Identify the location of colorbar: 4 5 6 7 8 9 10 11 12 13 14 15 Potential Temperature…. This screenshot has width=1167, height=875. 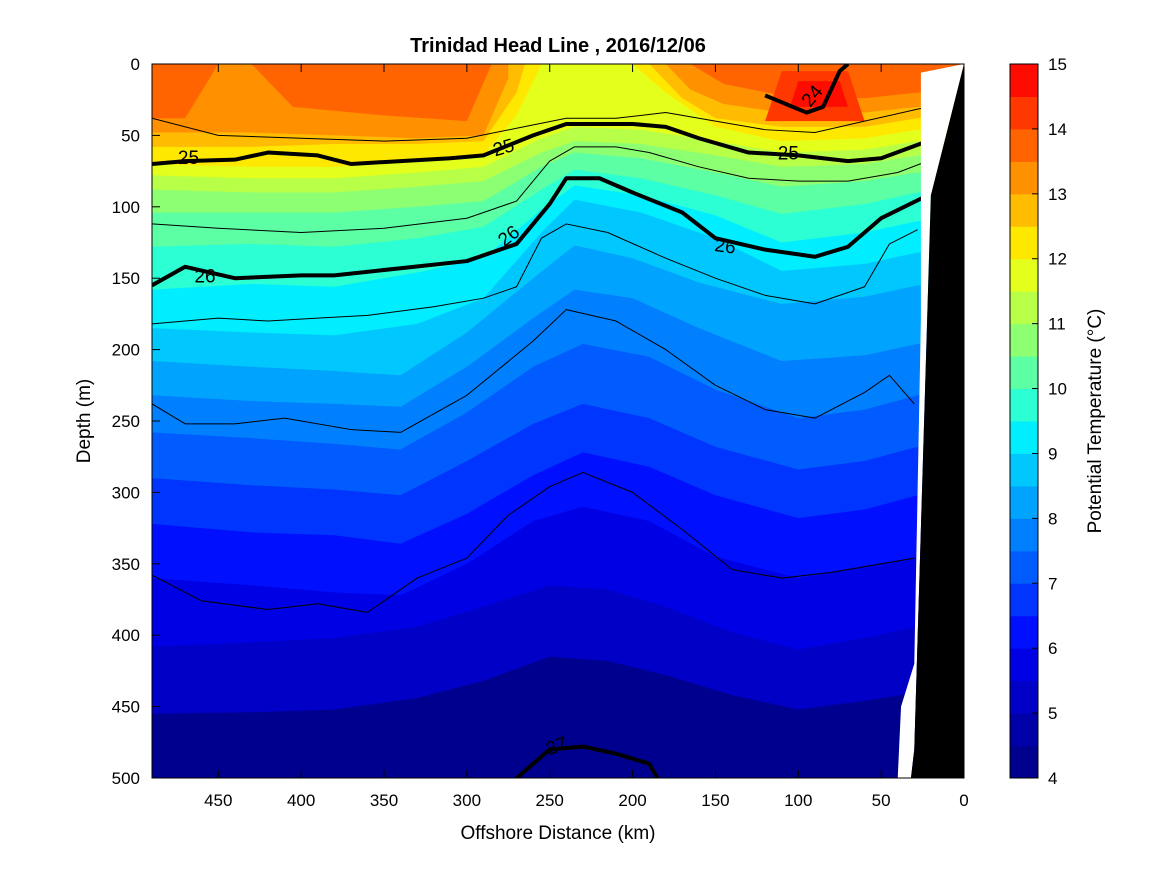
(1057, 421).